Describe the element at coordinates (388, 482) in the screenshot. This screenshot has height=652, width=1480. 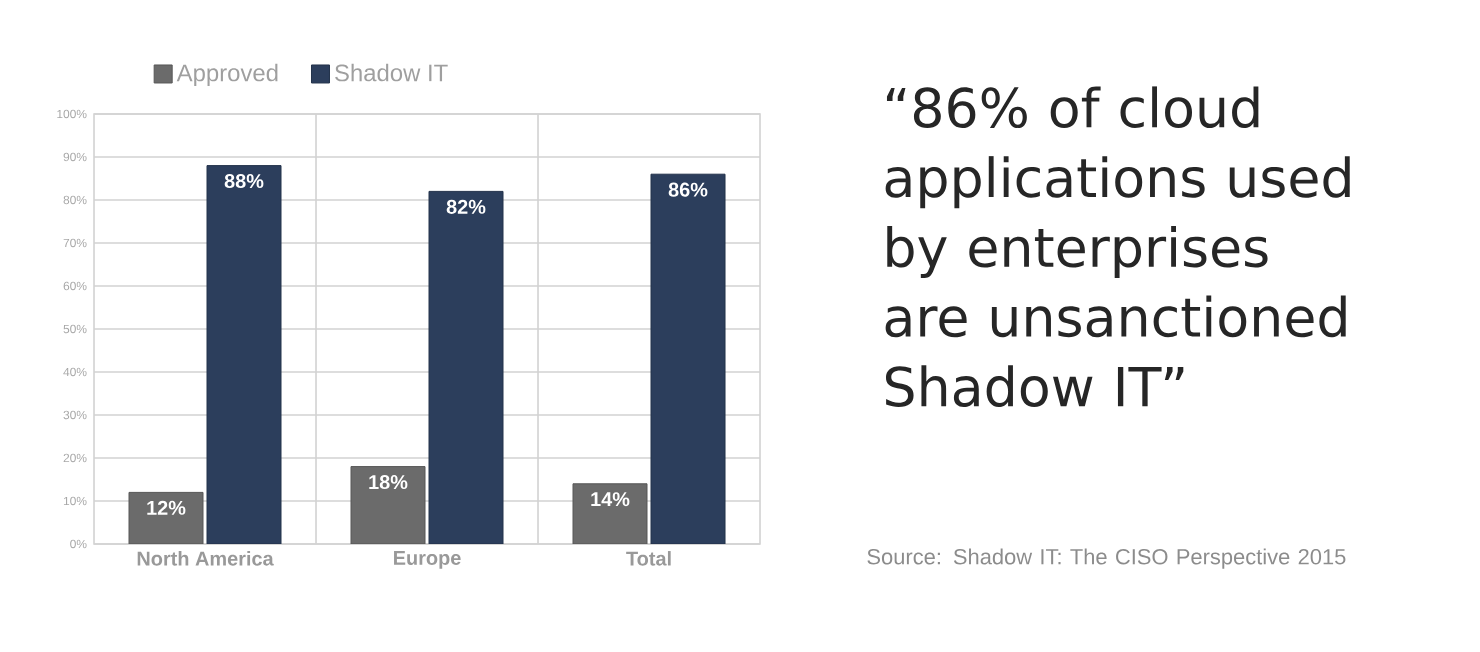
I see `data-label: 18%` at that location.